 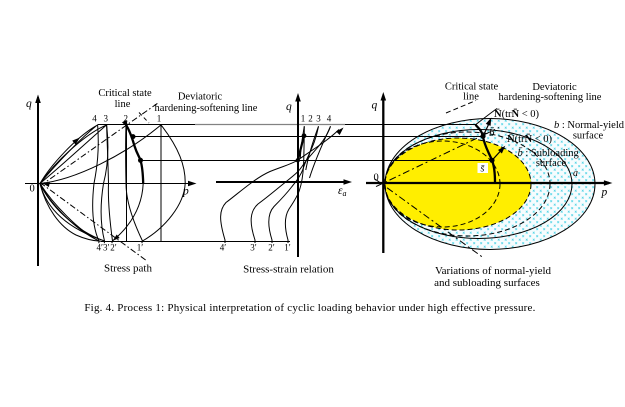 I want to click on svg-text: s̄, so click(x=483, y=169).